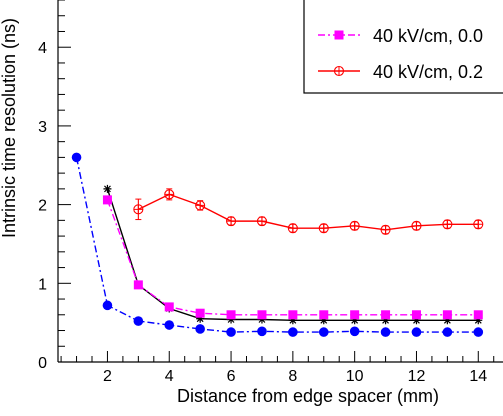 Image resolution: width=503 pixels, height=416 pixels. Describe the element at coordinates (107, 376) in the screenshot. I see `x-tick-label: 2` at that location.